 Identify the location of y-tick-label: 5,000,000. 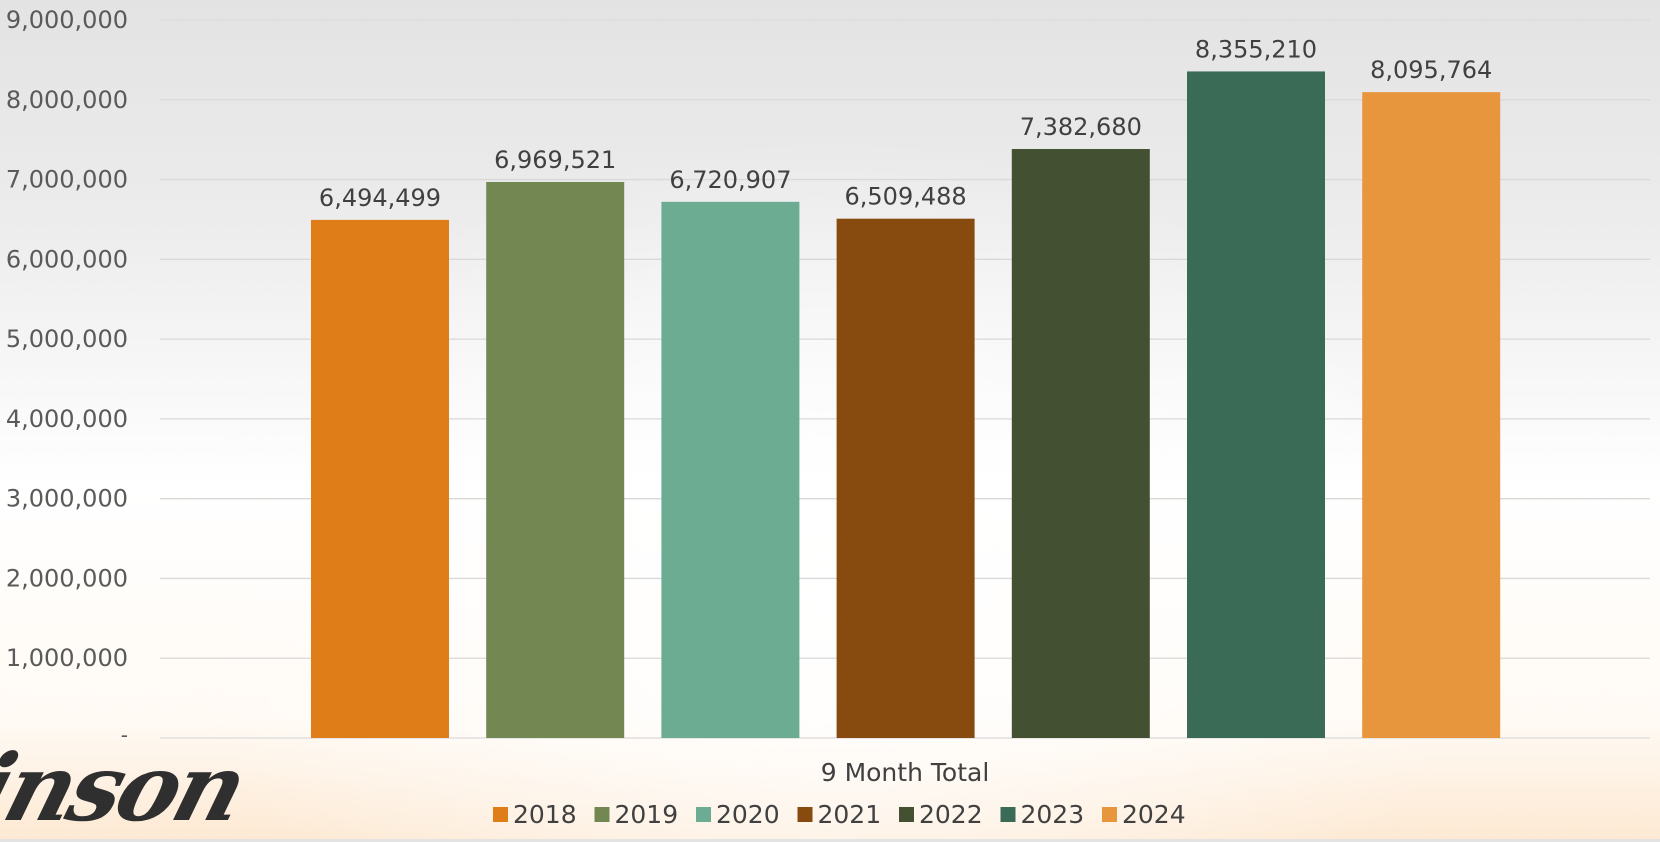
(67, 339).